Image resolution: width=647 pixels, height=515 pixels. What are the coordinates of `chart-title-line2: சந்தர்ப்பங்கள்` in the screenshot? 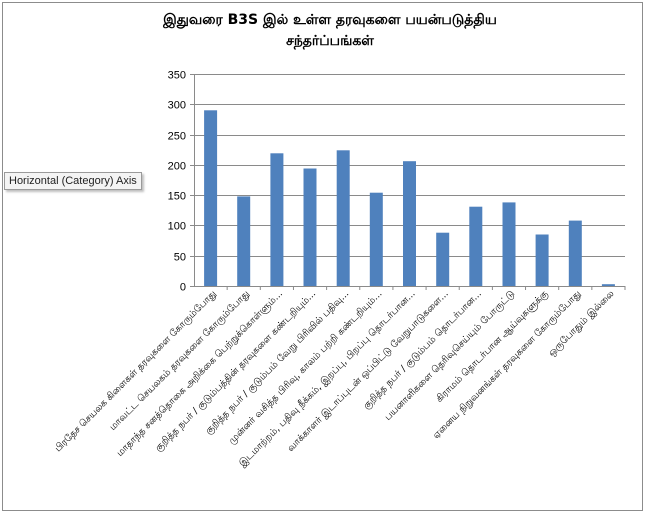 It's located at (330, 41).